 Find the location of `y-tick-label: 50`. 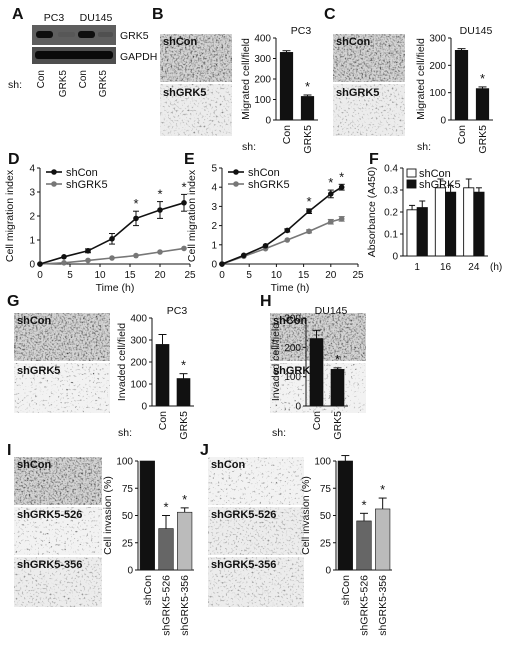

y-tick-label: 50 is located at coordinates (128, 516).